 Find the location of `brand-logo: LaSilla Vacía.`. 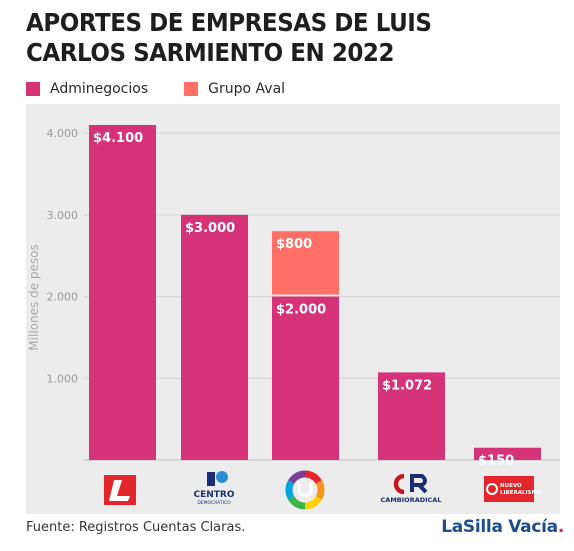

brand-logo: LaSilla Vacía. is located at coordinates (502, 527).